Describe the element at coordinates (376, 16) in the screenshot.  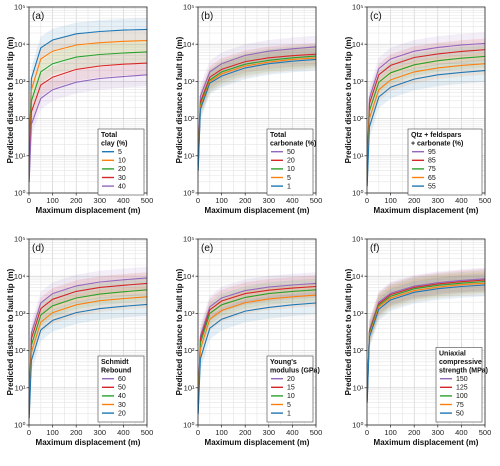
I see `panel-label: (c)` at that location.